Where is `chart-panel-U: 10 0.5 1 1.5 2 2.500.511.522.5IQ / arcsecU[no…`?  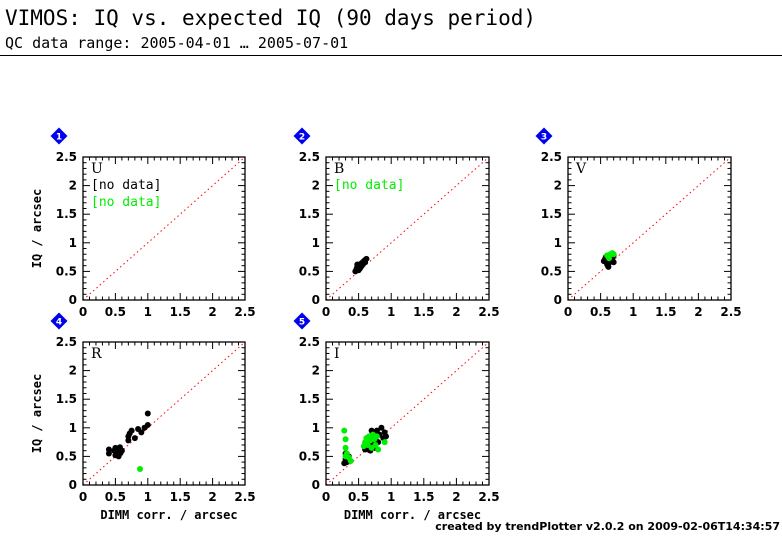 chart-panel-U: 10 0.5 1 1.5 2 2.500.511.522.5IQ / arcsecU[no… is located at coordinates (143, 223).